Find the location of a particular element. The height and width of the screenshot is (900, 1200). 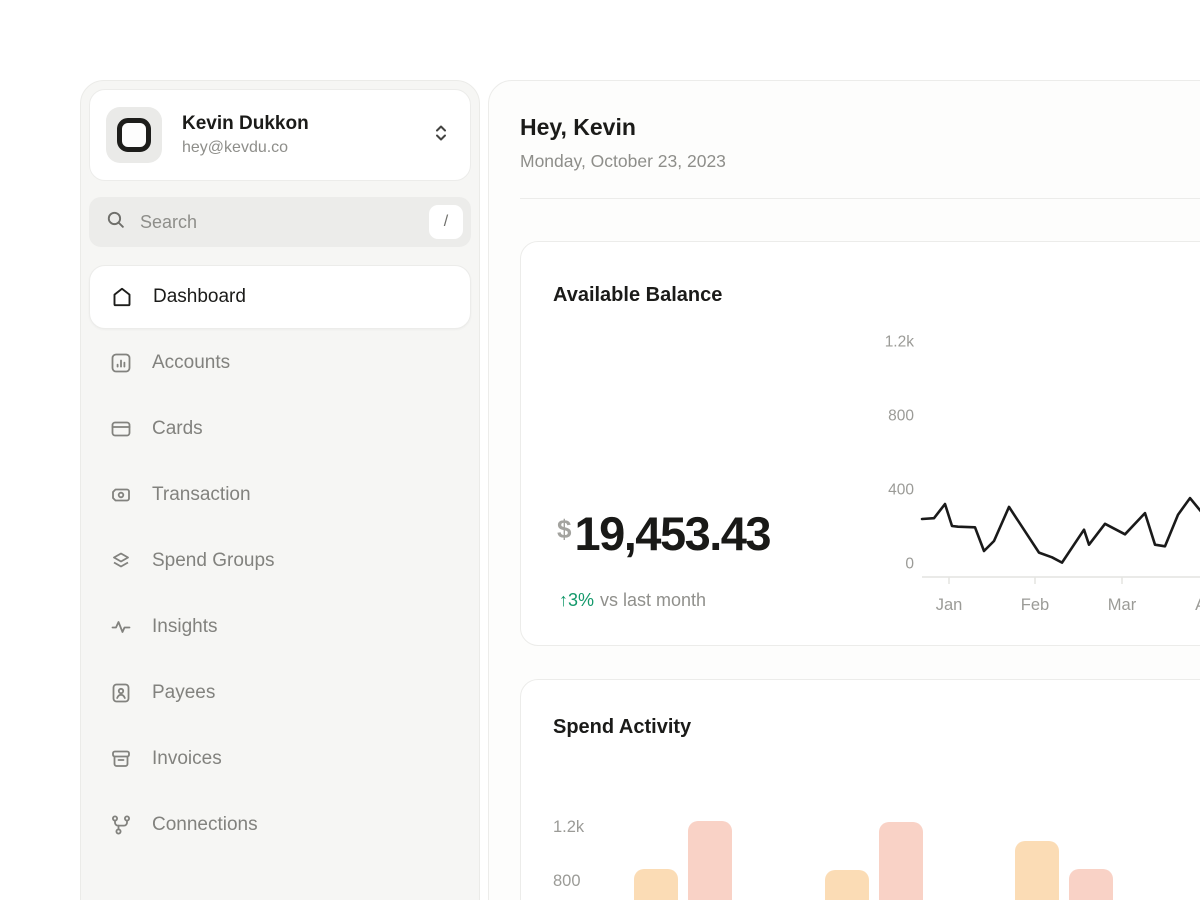

chevron-updown-icon is located at coordinates (441, 135).